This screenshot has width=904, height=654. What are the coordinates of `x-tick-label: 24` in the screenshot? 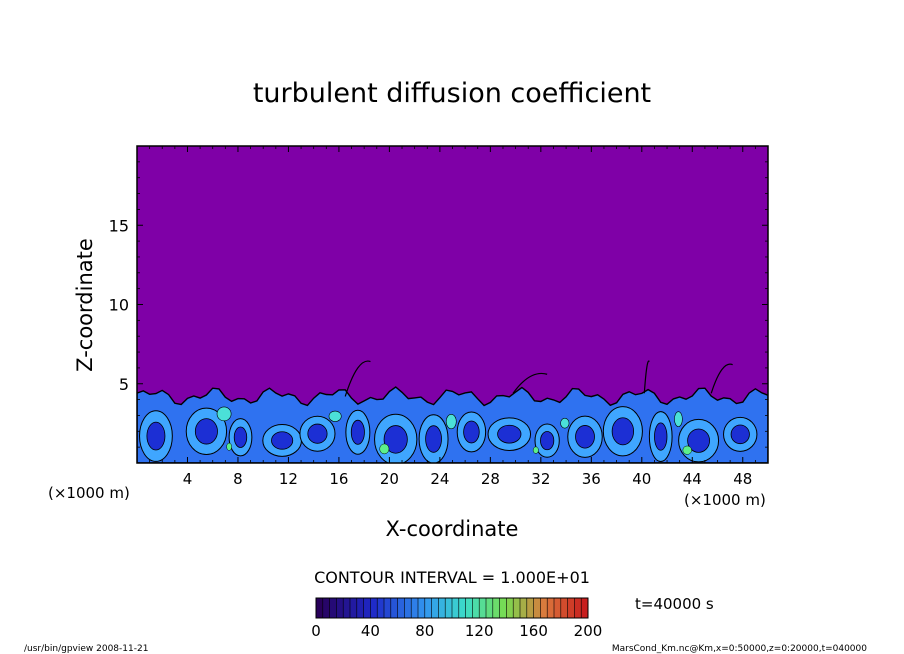 It's located at (439, 479).